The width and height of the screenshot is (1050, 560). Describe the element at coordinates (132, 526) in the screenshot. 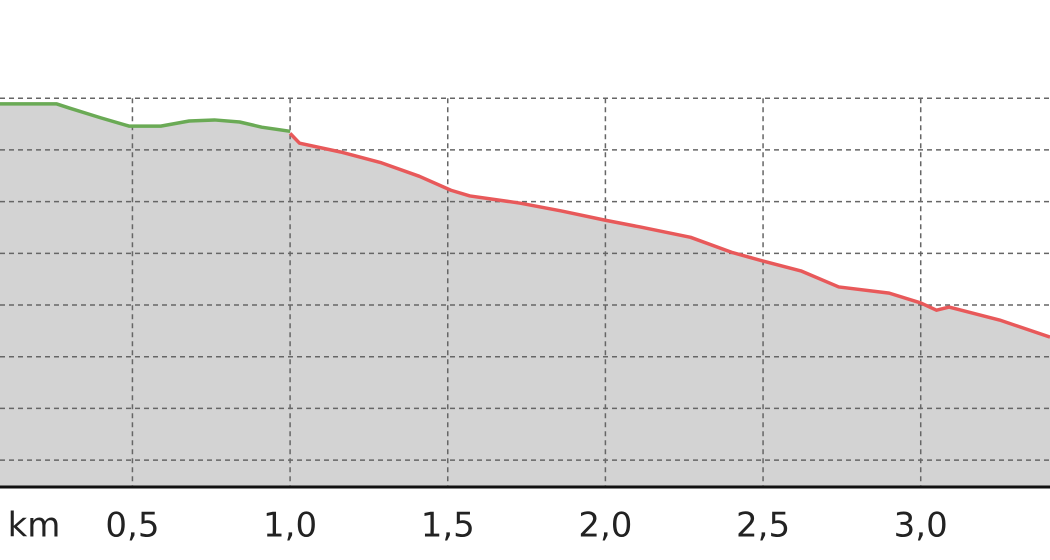

I see `x-tick-label: 0,5` at that location.